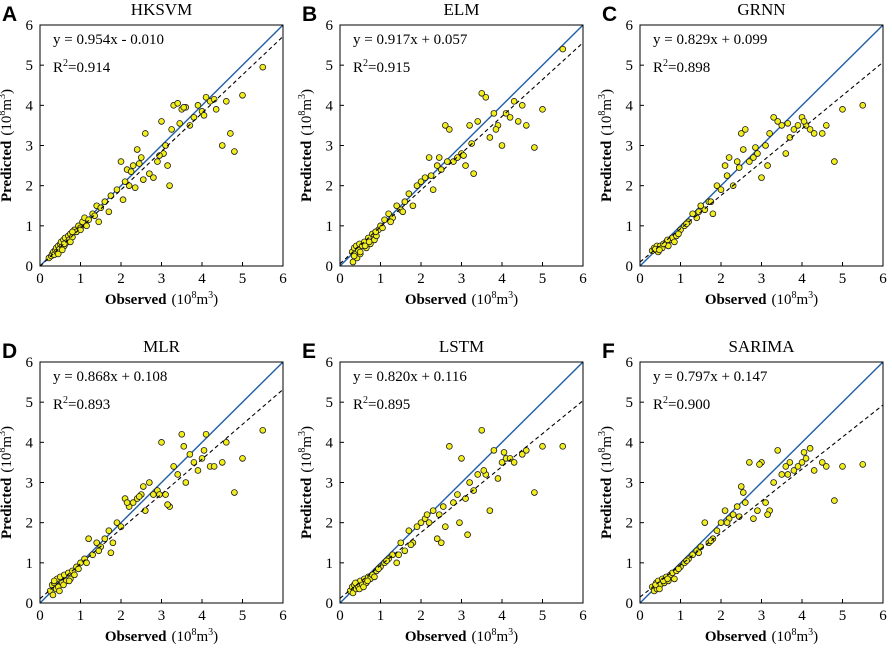 The width and height of the screenshot is (892, 649). Describe the element at coordinates (681, 616) in the screenshot. I see `x-tick-label: 1` at that location.